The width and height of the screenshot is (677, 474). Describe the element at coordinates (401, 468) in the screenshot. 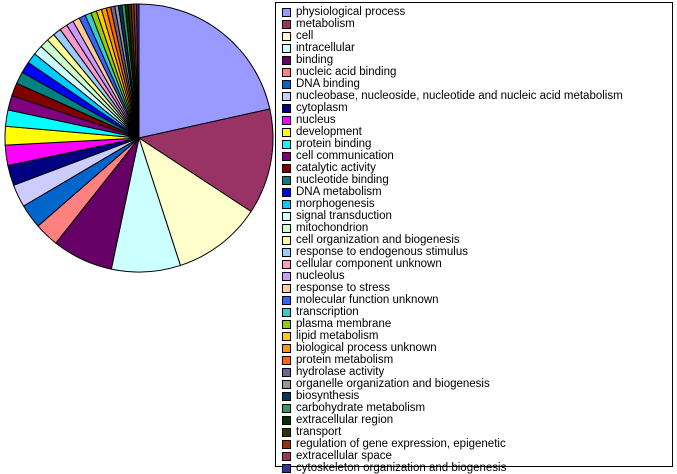

I see `legend-label: cytoskeleton organization and biogenesis` at that location.